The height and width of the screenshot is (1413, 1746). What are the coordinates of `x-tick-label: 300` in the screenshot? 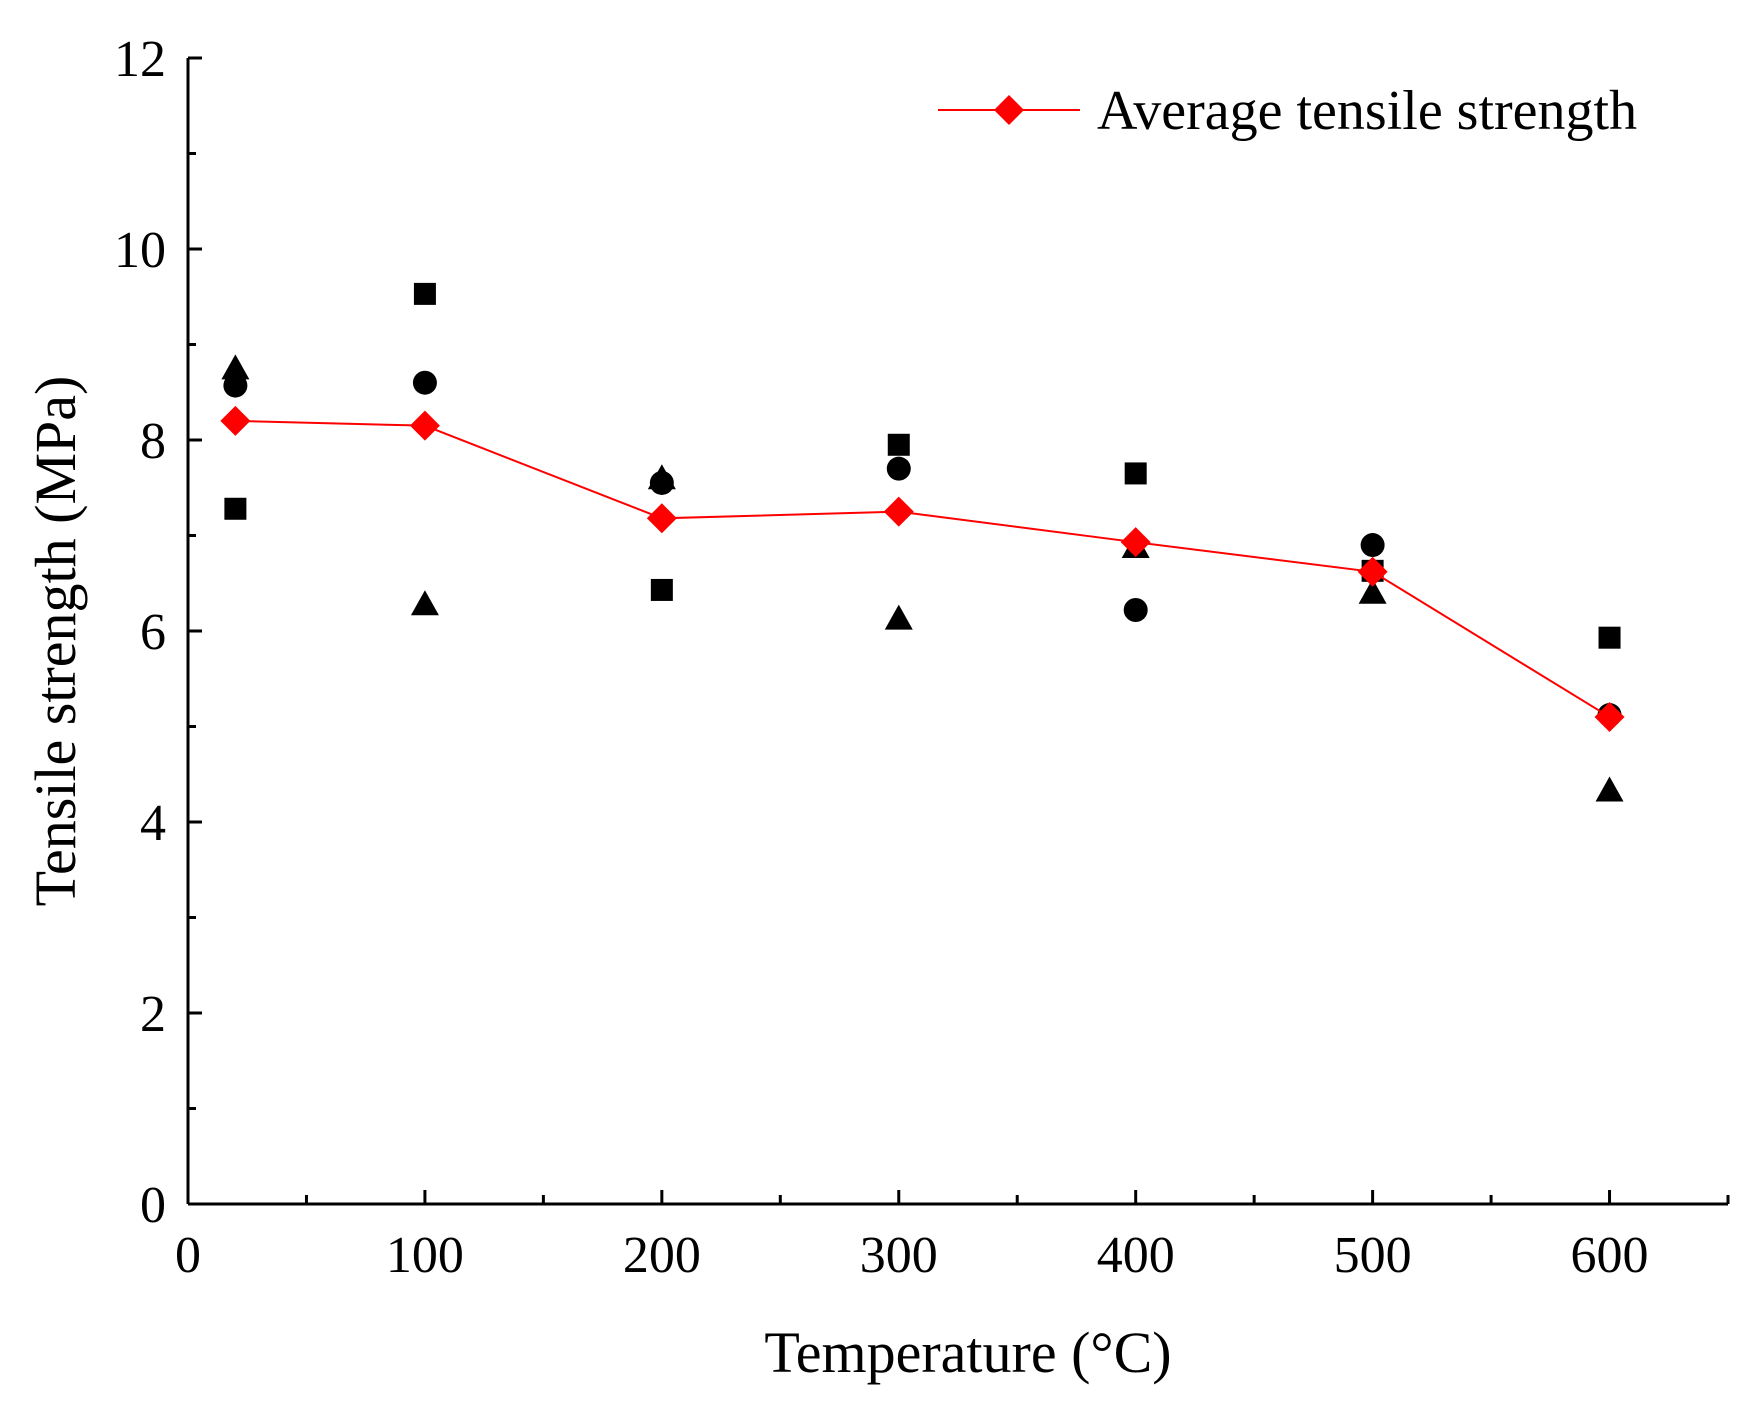 It's located at (899, 1255).